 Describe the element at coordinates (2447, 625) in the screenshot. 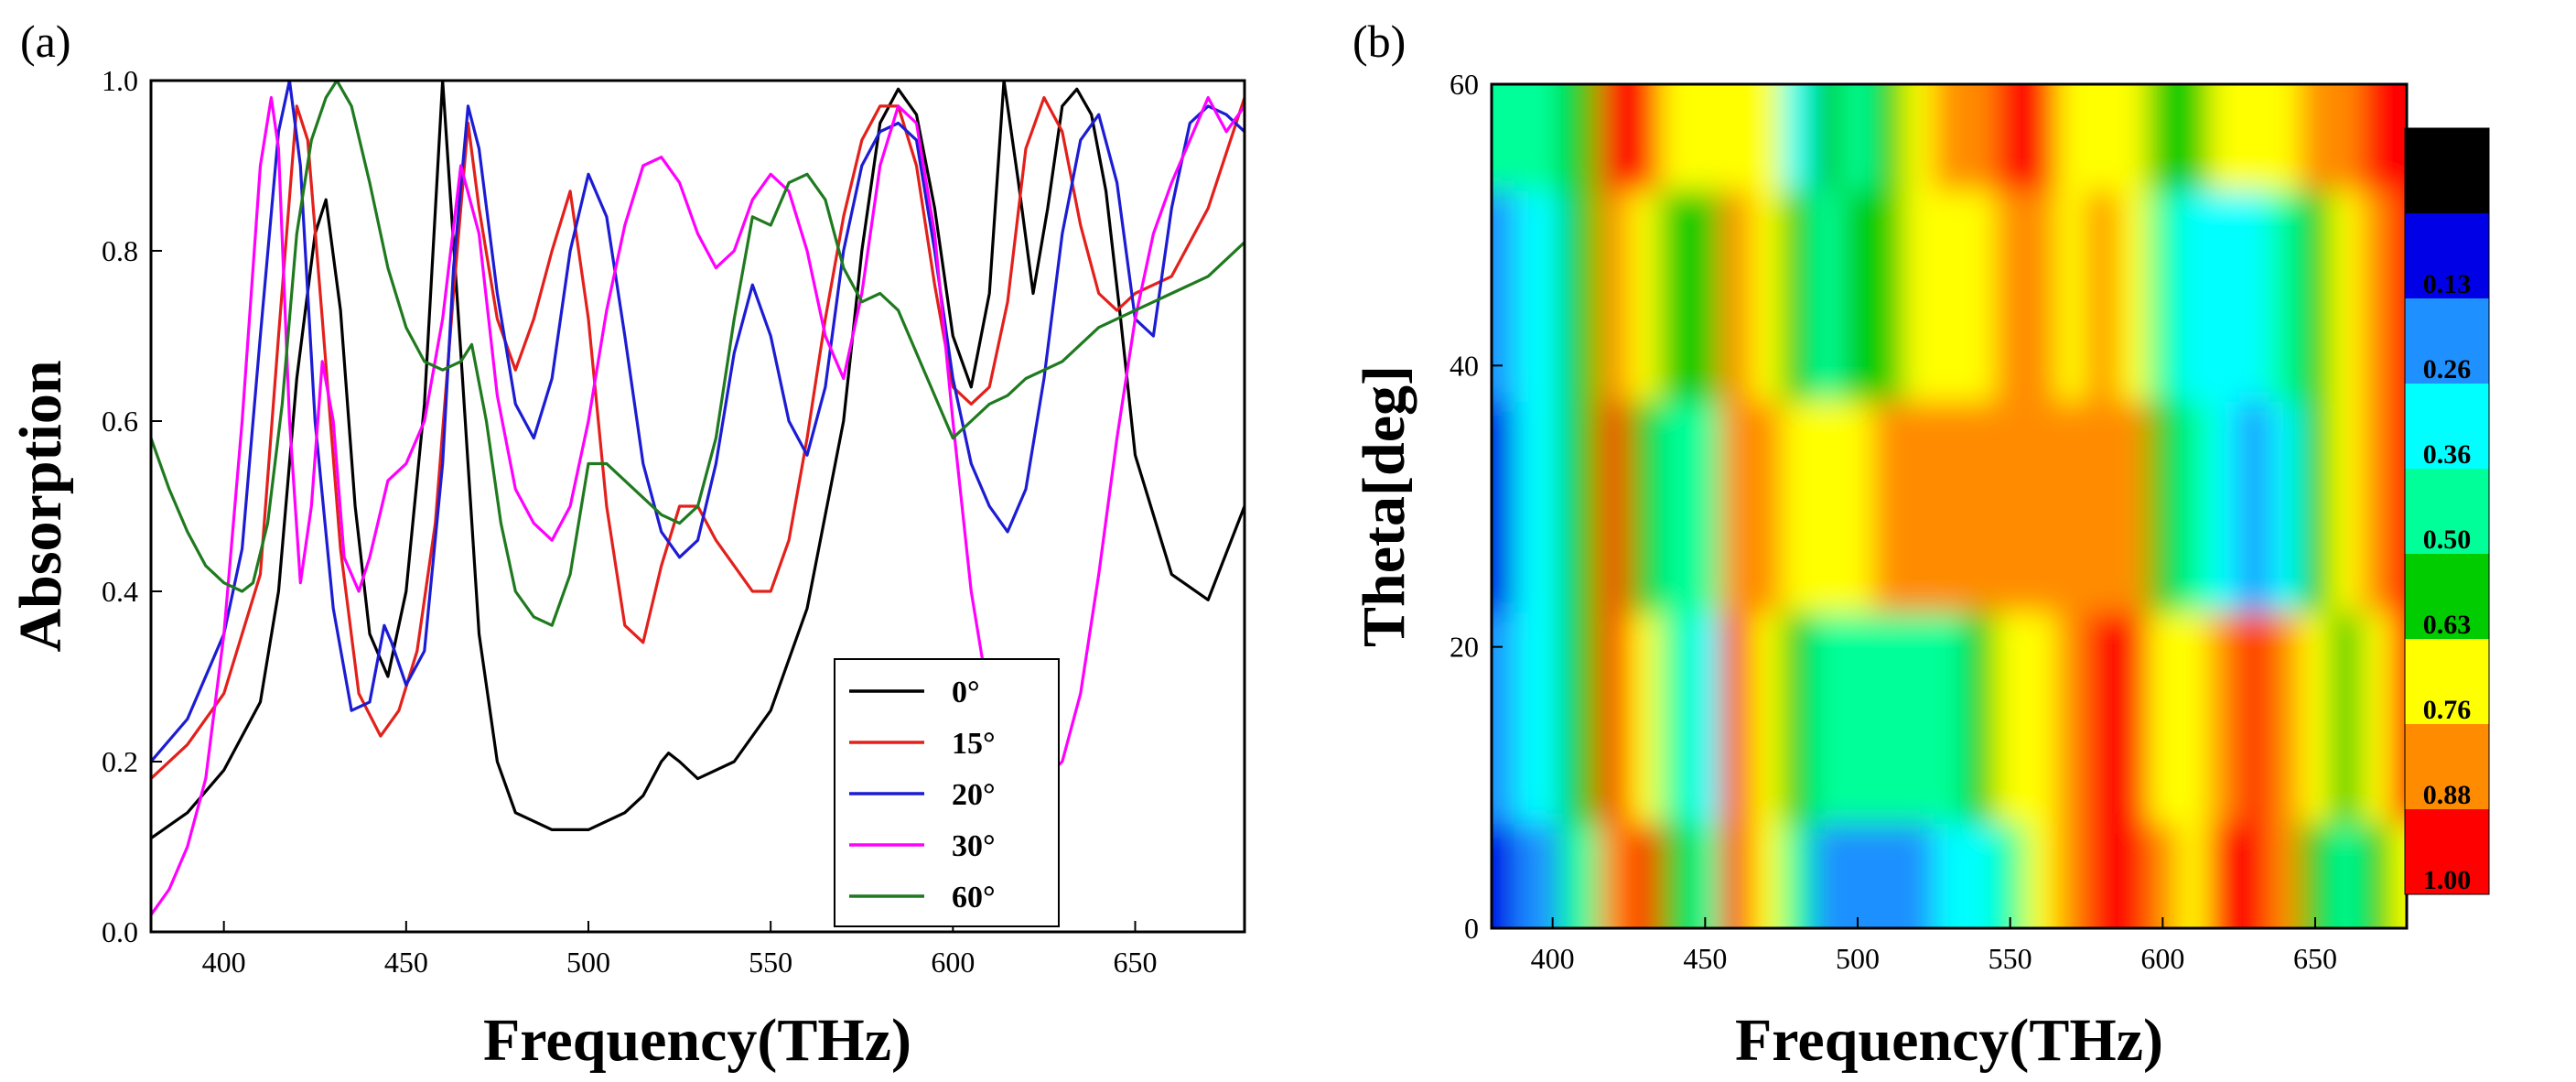

I see `colorbar-label-5: 0.63` at that location.